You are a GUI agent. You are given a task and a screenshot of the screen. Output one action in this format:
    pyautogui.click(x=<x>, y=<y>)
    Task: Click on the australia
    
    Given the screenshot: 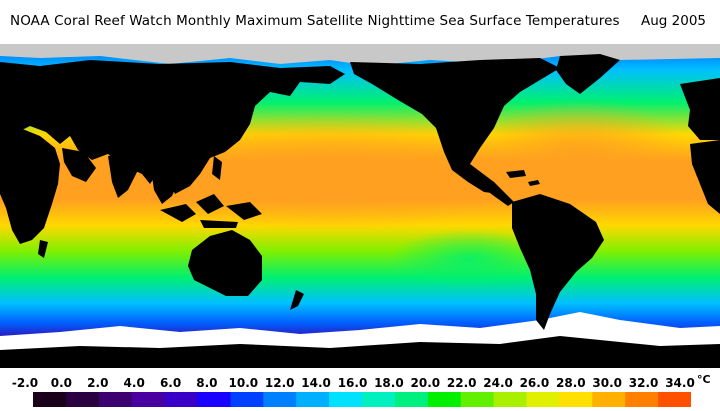 What is the action you would take?
    pyautogui.click(x=225, y=263)
    